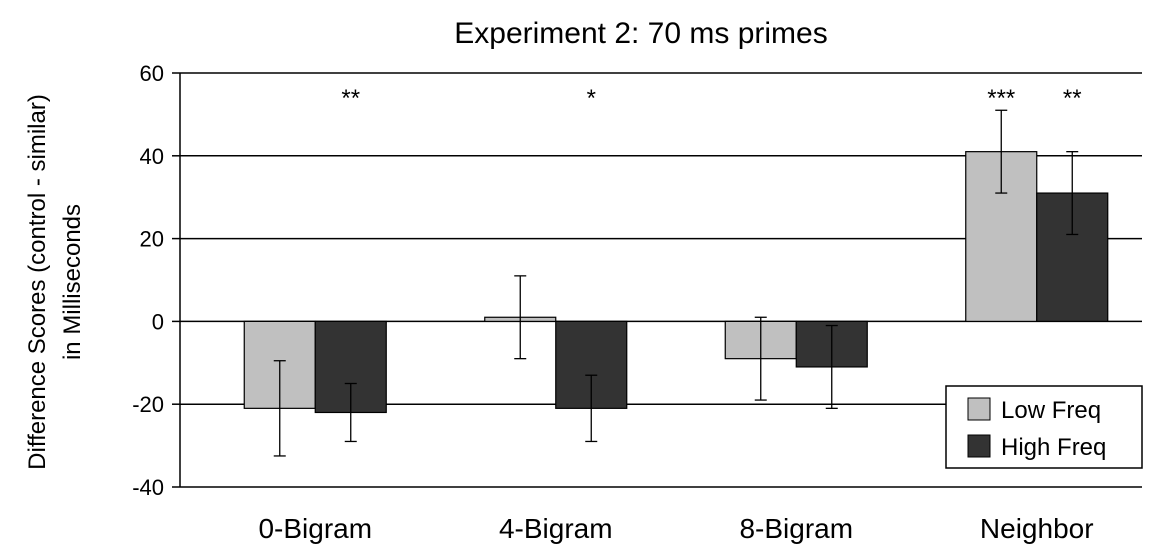  I want to click on bar, so click(591, 364).